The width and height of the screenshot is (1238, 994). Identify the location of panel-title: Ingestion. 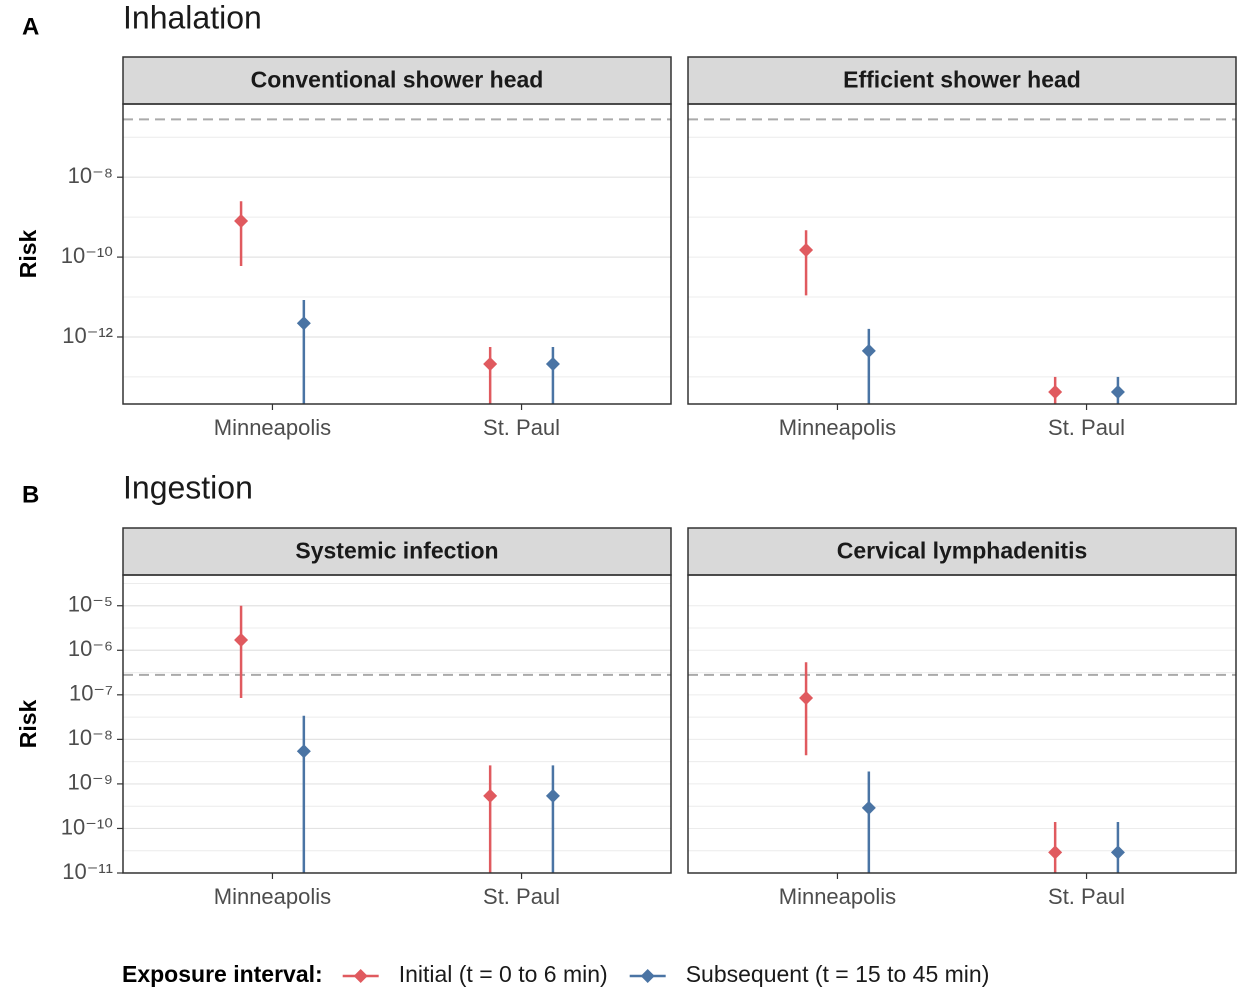
(188, 487).